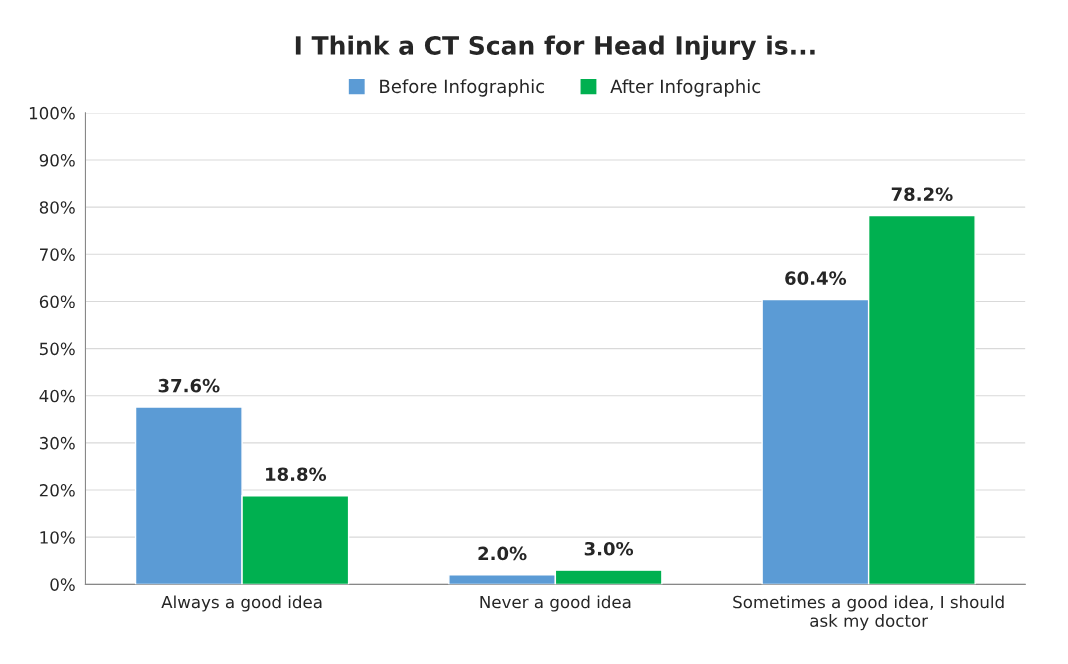  I want to click on data-label: 2.0%, so click(502, 553).